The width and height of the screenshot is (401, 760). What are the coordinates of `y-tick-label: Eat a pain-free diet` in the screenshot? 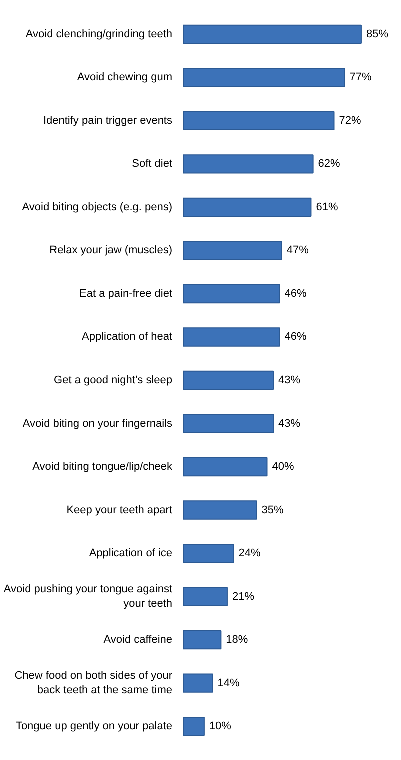 It's located at (126, 294).